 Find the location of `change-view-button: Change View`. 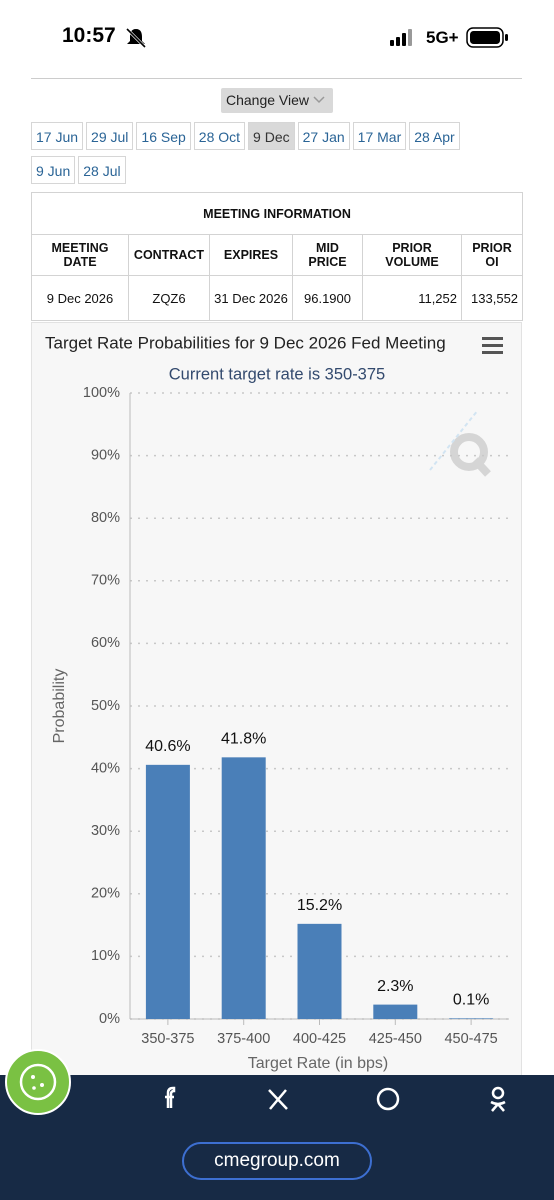

change-view-button: Change View is located at coordinates (277, 100).